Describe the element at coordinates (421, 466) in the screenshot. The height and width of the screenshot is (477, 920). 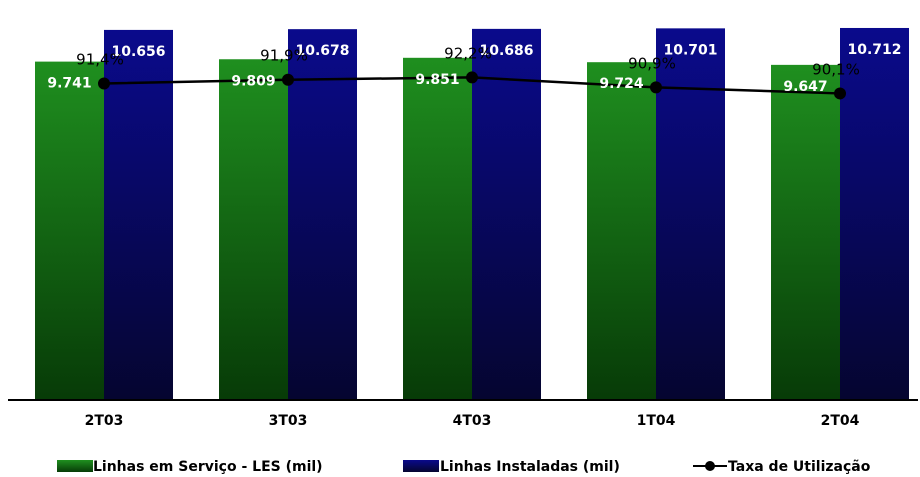
I see `legend-swatch-instaladas` at that location.